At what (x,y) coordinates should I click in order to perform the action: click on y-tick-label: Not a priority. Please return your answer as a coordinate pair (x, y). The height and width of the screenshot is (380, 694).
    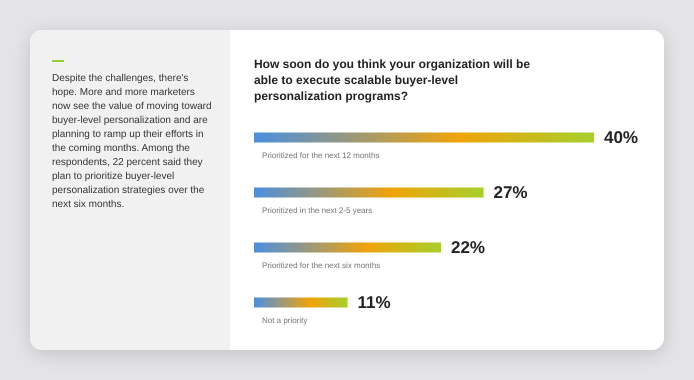
    Looking at the image, I should click on (285, 320).